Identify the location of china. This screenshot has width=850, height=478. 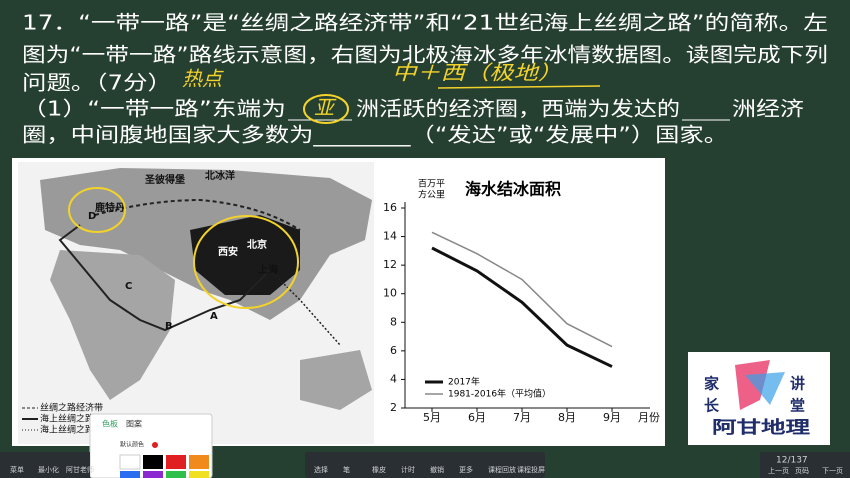
(245, 255).